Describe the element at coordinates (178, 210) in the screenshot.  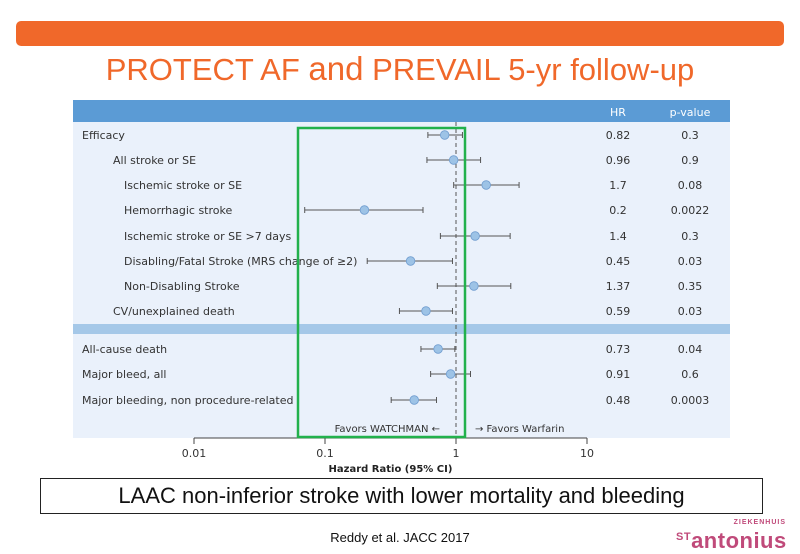
I see `row-label: Hemorrhagic stroke` at that location.